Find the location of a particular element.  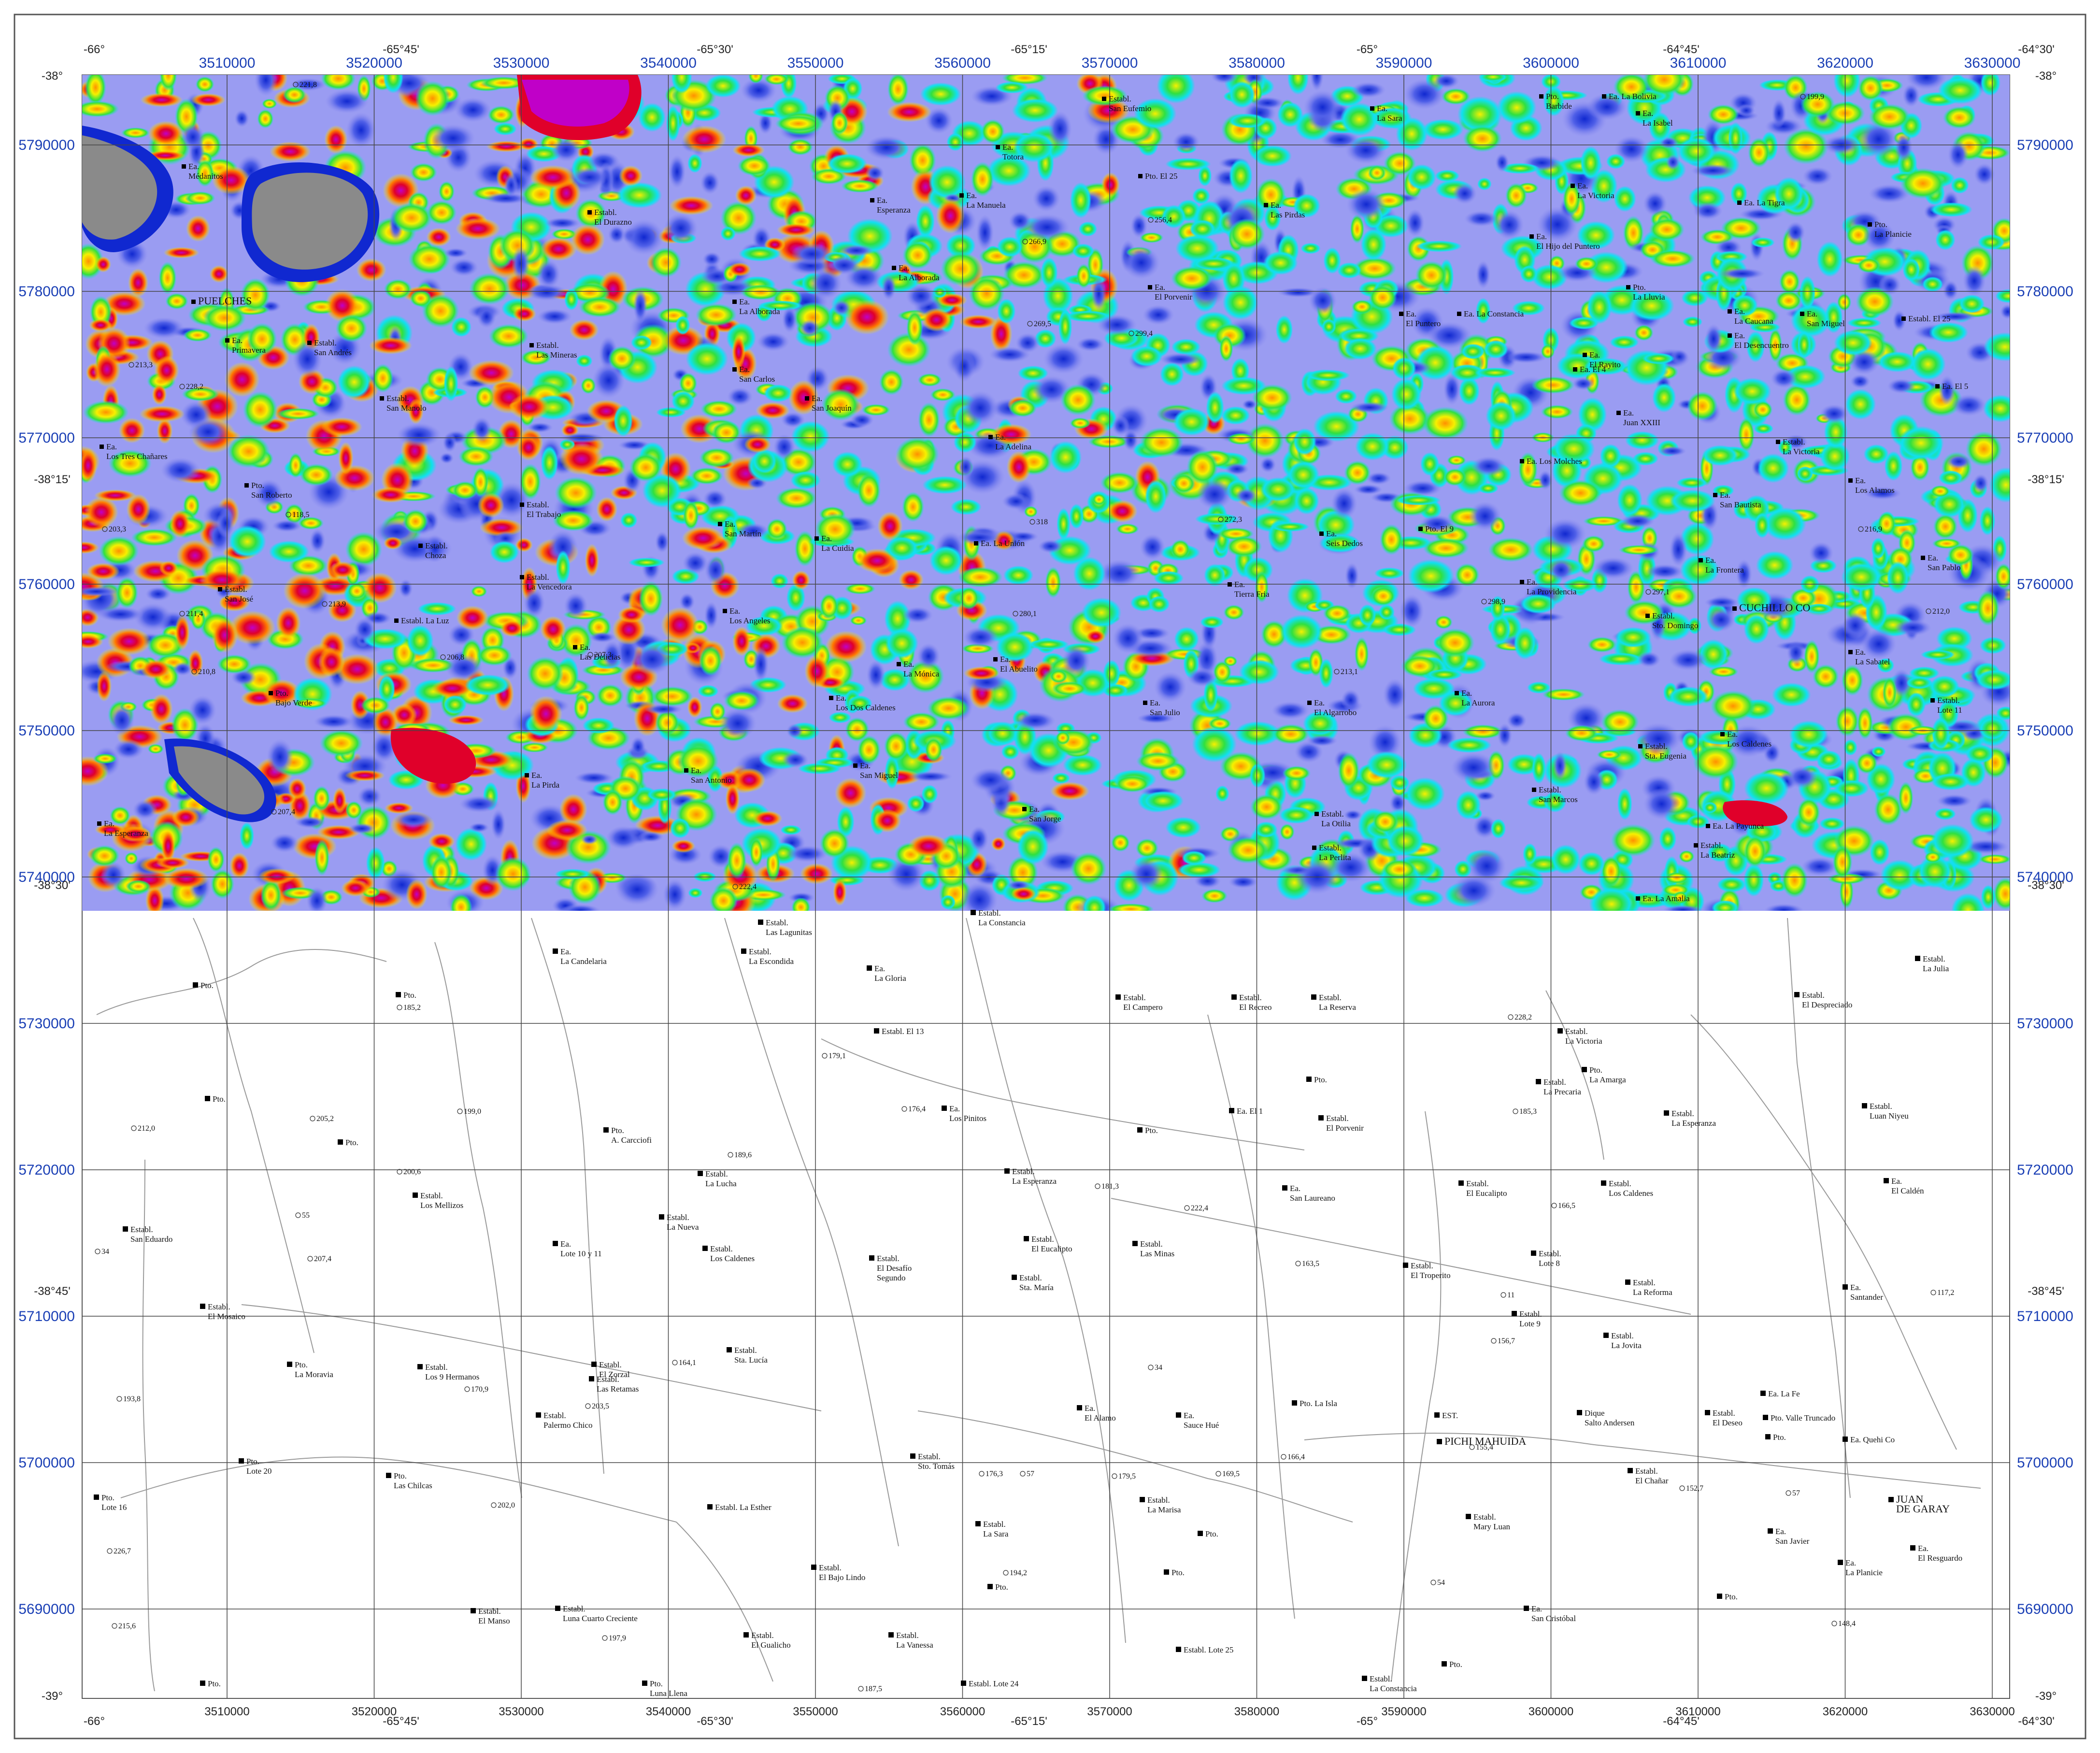

place-name: Pto. is located at coordinates (400, 1475).